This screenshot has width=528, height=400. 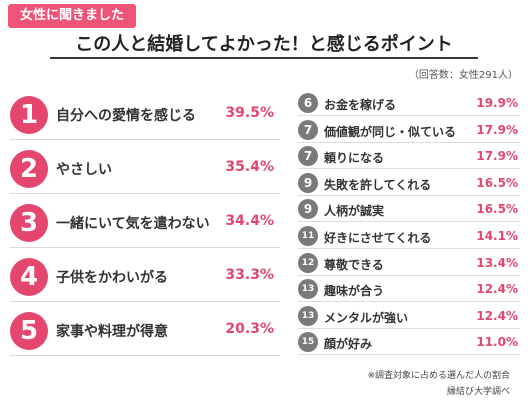 I want to click on rank-item-label: 顔が好み, so click(x=348, y=344).